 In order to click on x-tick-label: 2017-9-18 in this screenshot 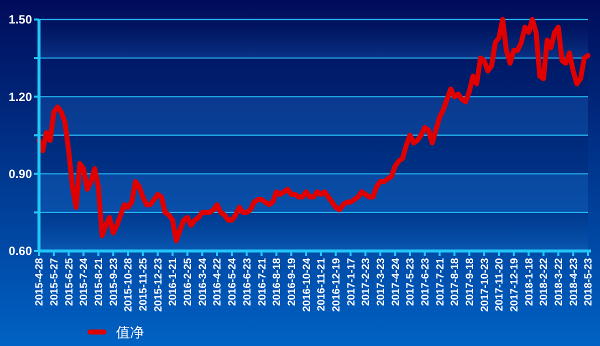, I will do `click(470, 282)`.